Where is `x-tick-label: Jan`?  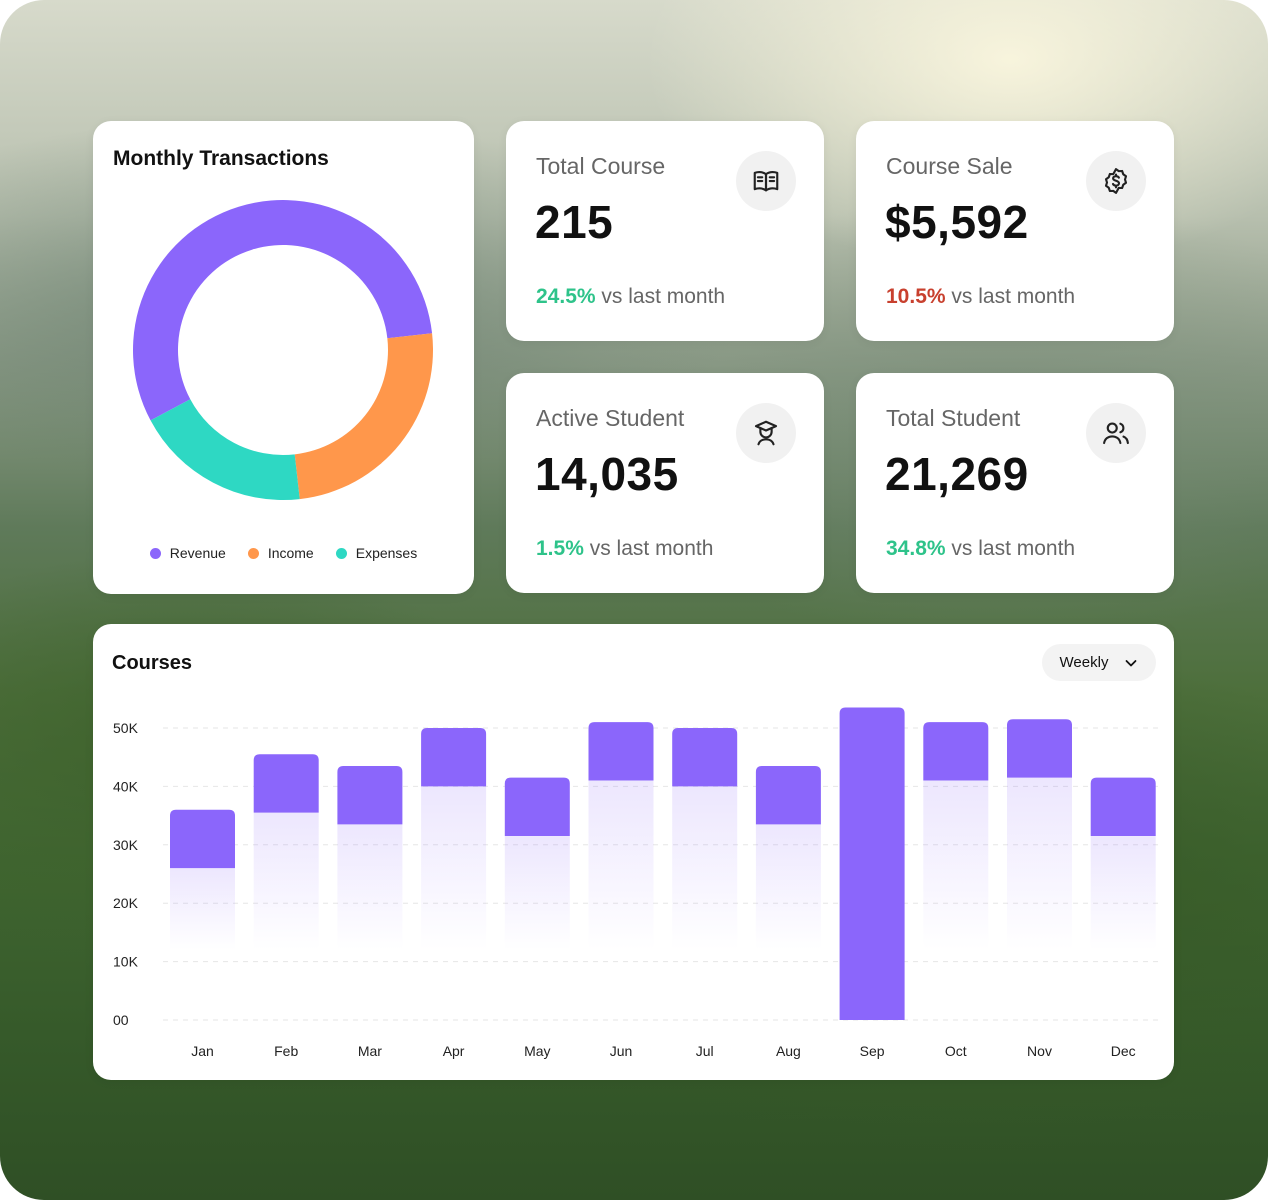
x-tick-label: Jan is located at coordinates (202, 1051).